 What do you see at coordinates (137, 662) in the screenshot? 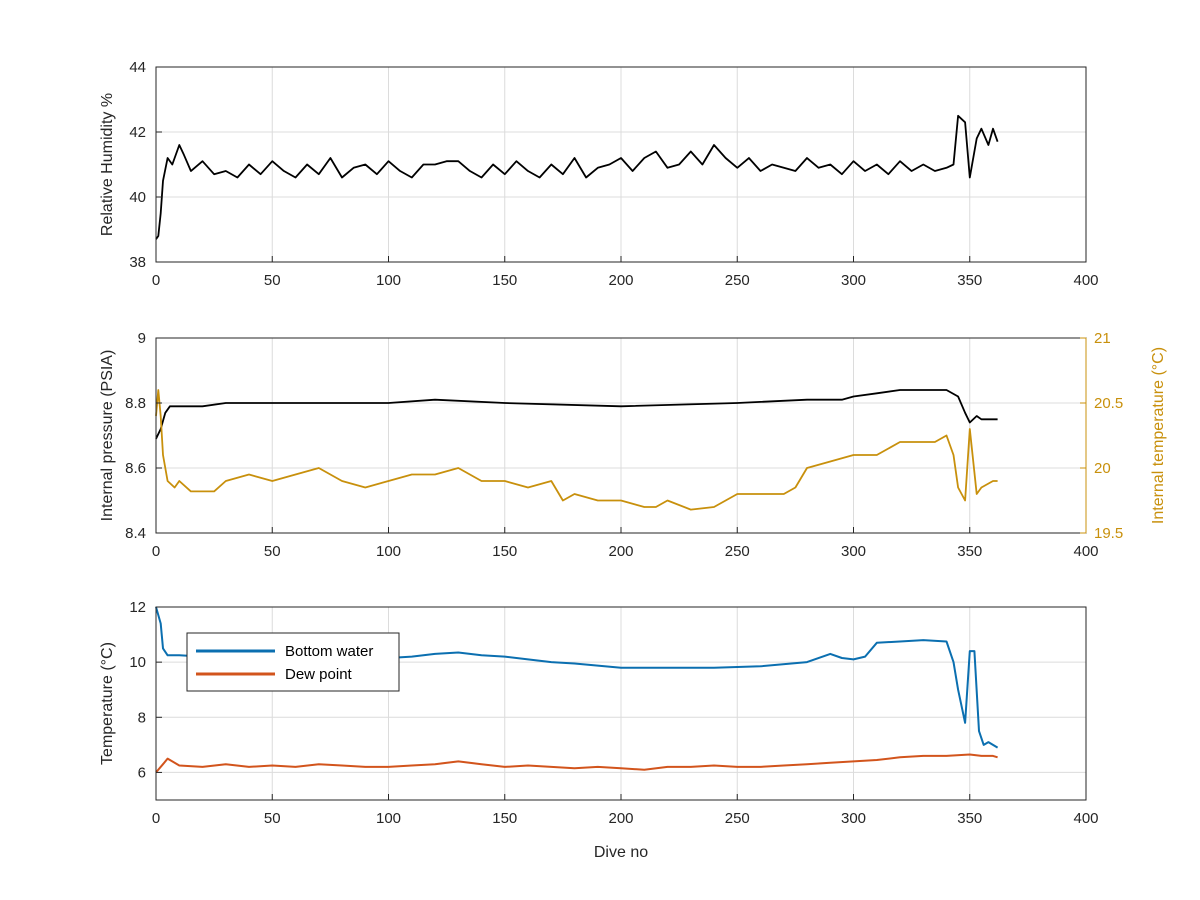
I see `y-tick-label-10: 10` at bounding box center [137, 662].